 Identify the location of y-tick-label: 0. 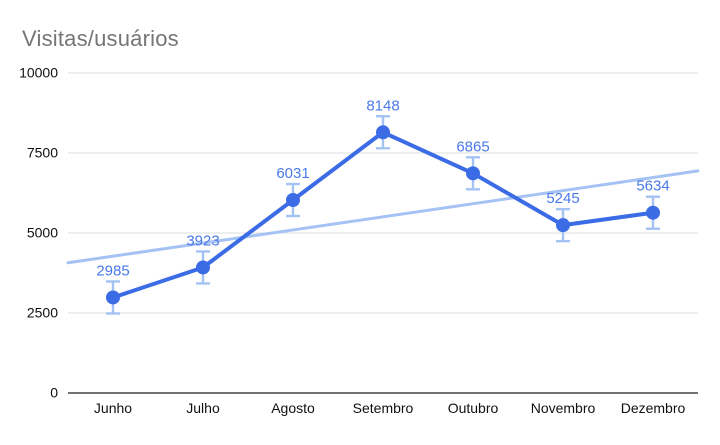
(54, 393).